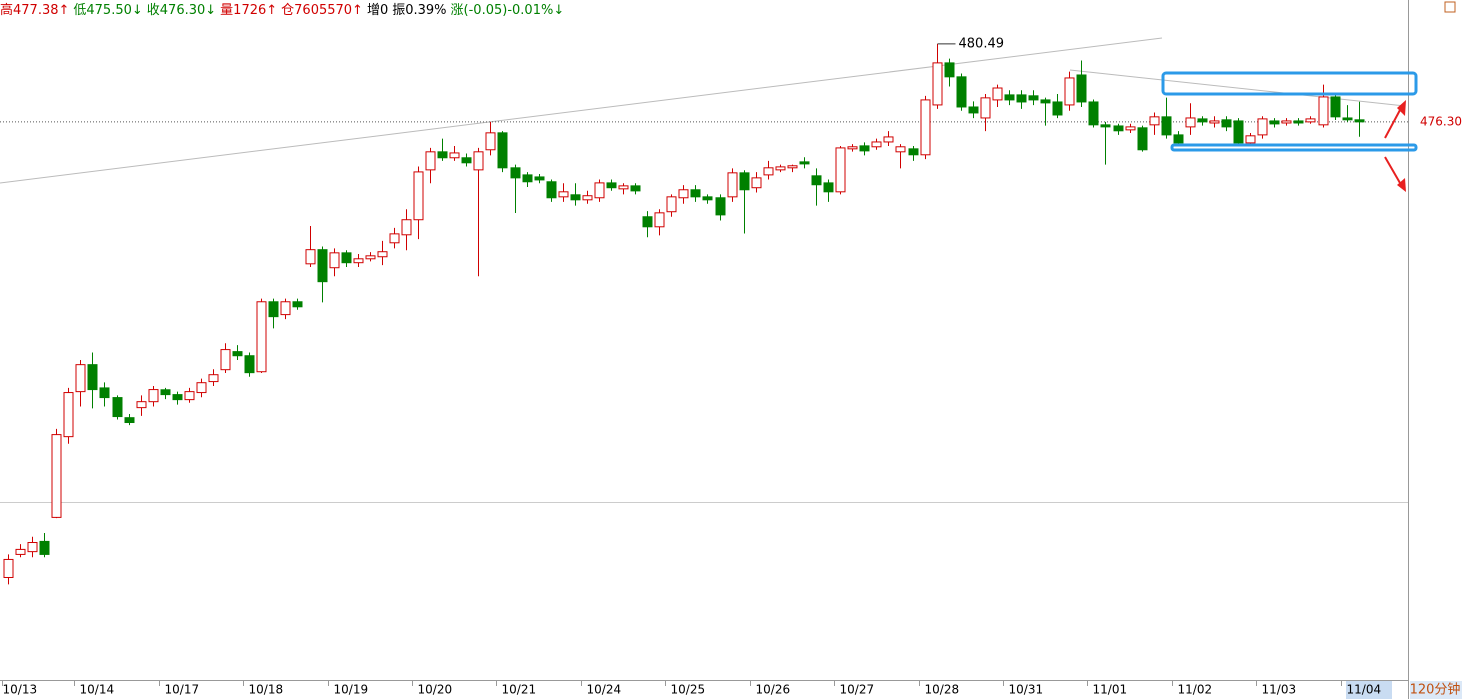 This screenshot has height=699, width=1462. I want to click on info-item: 量1726↑, so click(248, 10).